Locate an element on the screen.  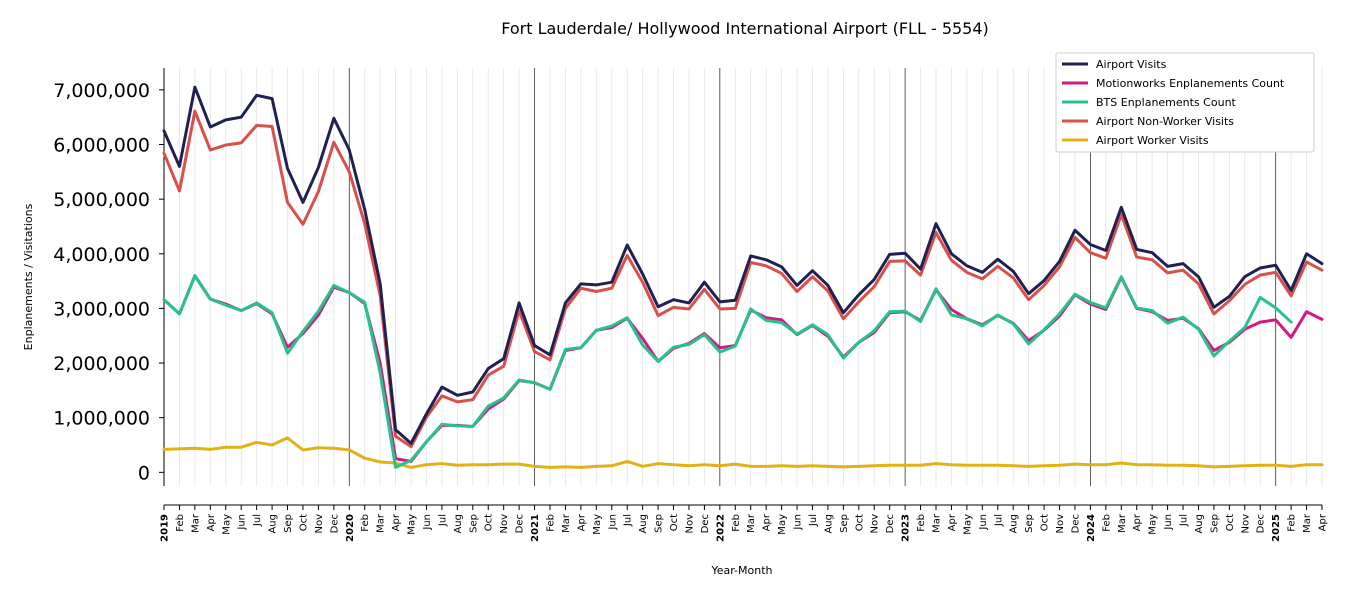
y-tick-label: 5,000,000 is located at coordinates (101, 200).